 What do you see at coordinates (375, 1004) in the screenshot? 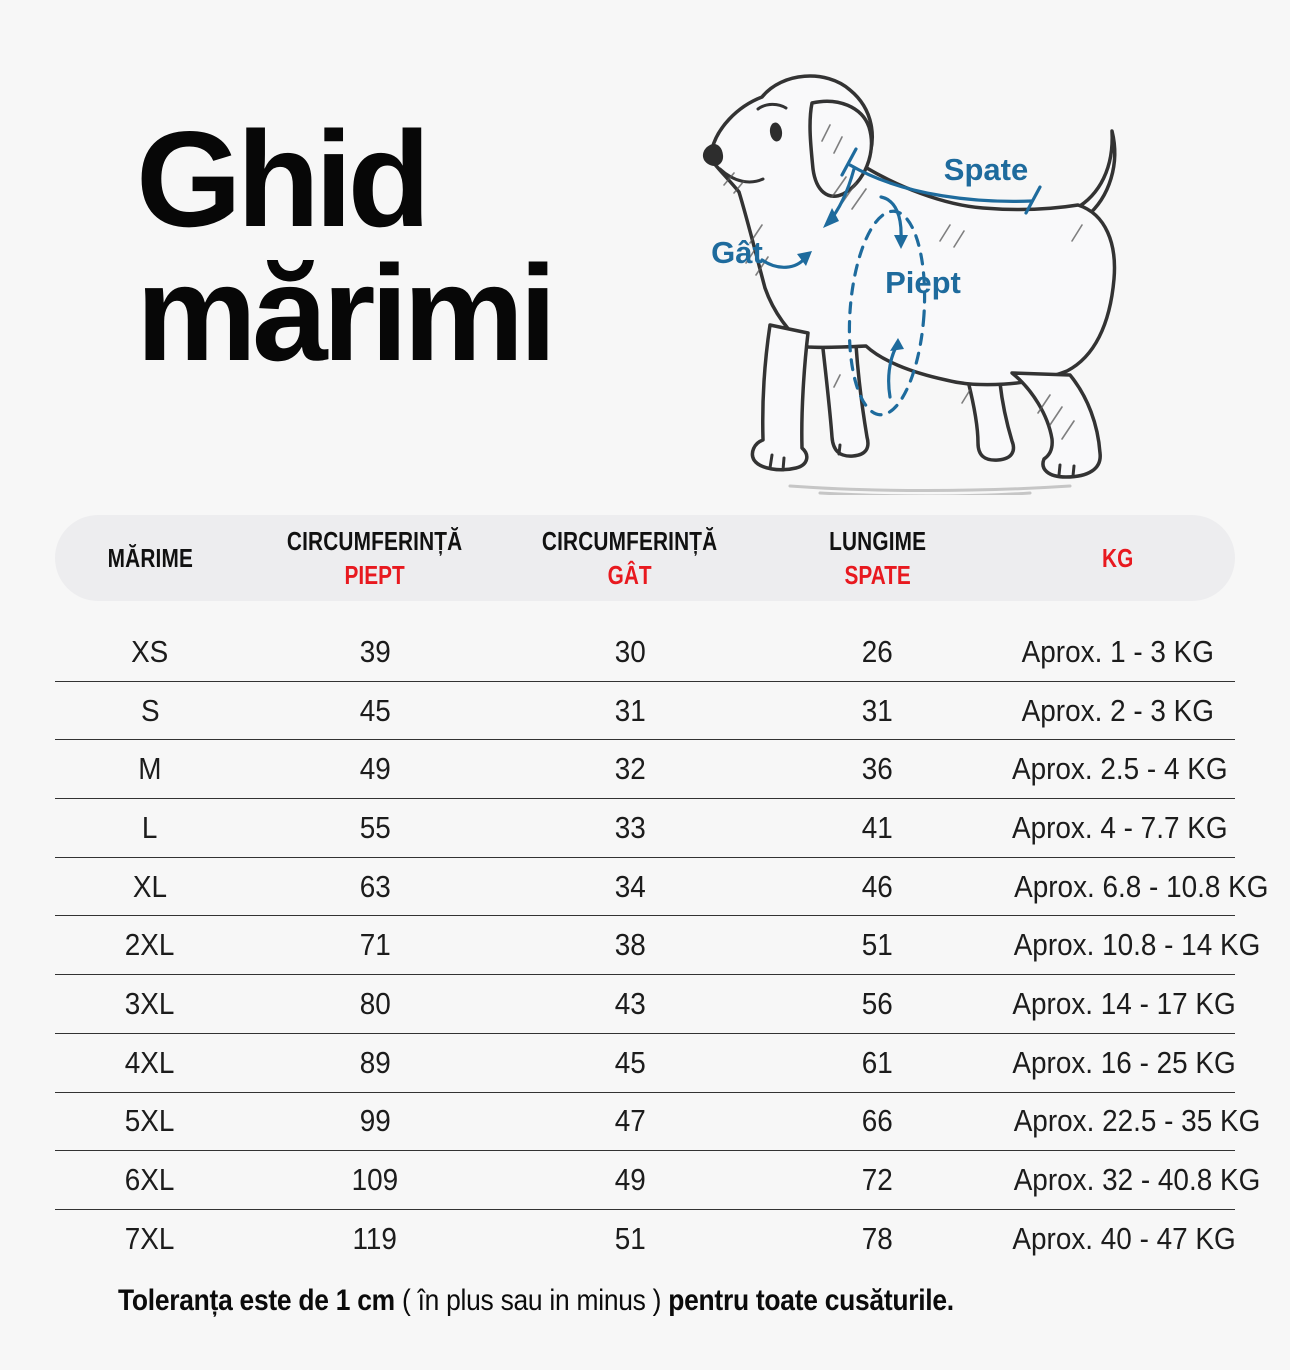
I see `cell-chest: 80` at bounding box center [375, 1004].